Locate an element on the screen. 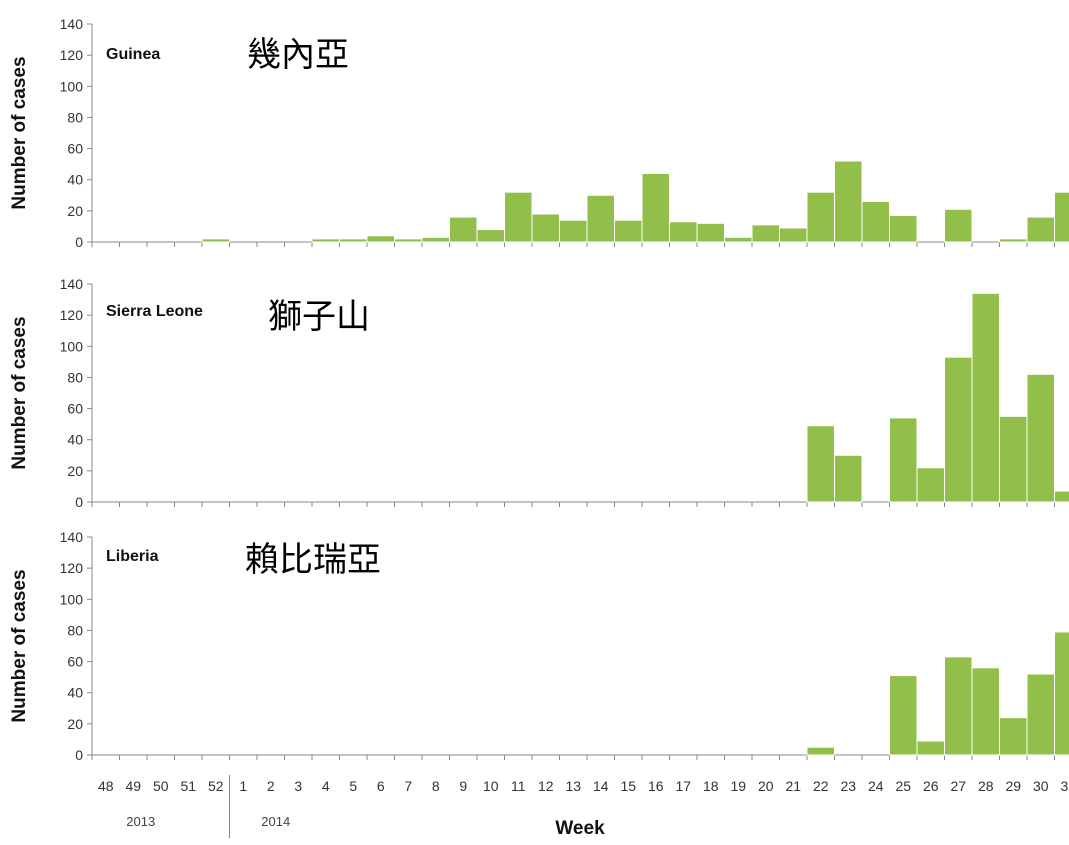 The width and height of the screenshot is (1069, 845). x-tick-label: 7 is located at coordinates (408, 786).